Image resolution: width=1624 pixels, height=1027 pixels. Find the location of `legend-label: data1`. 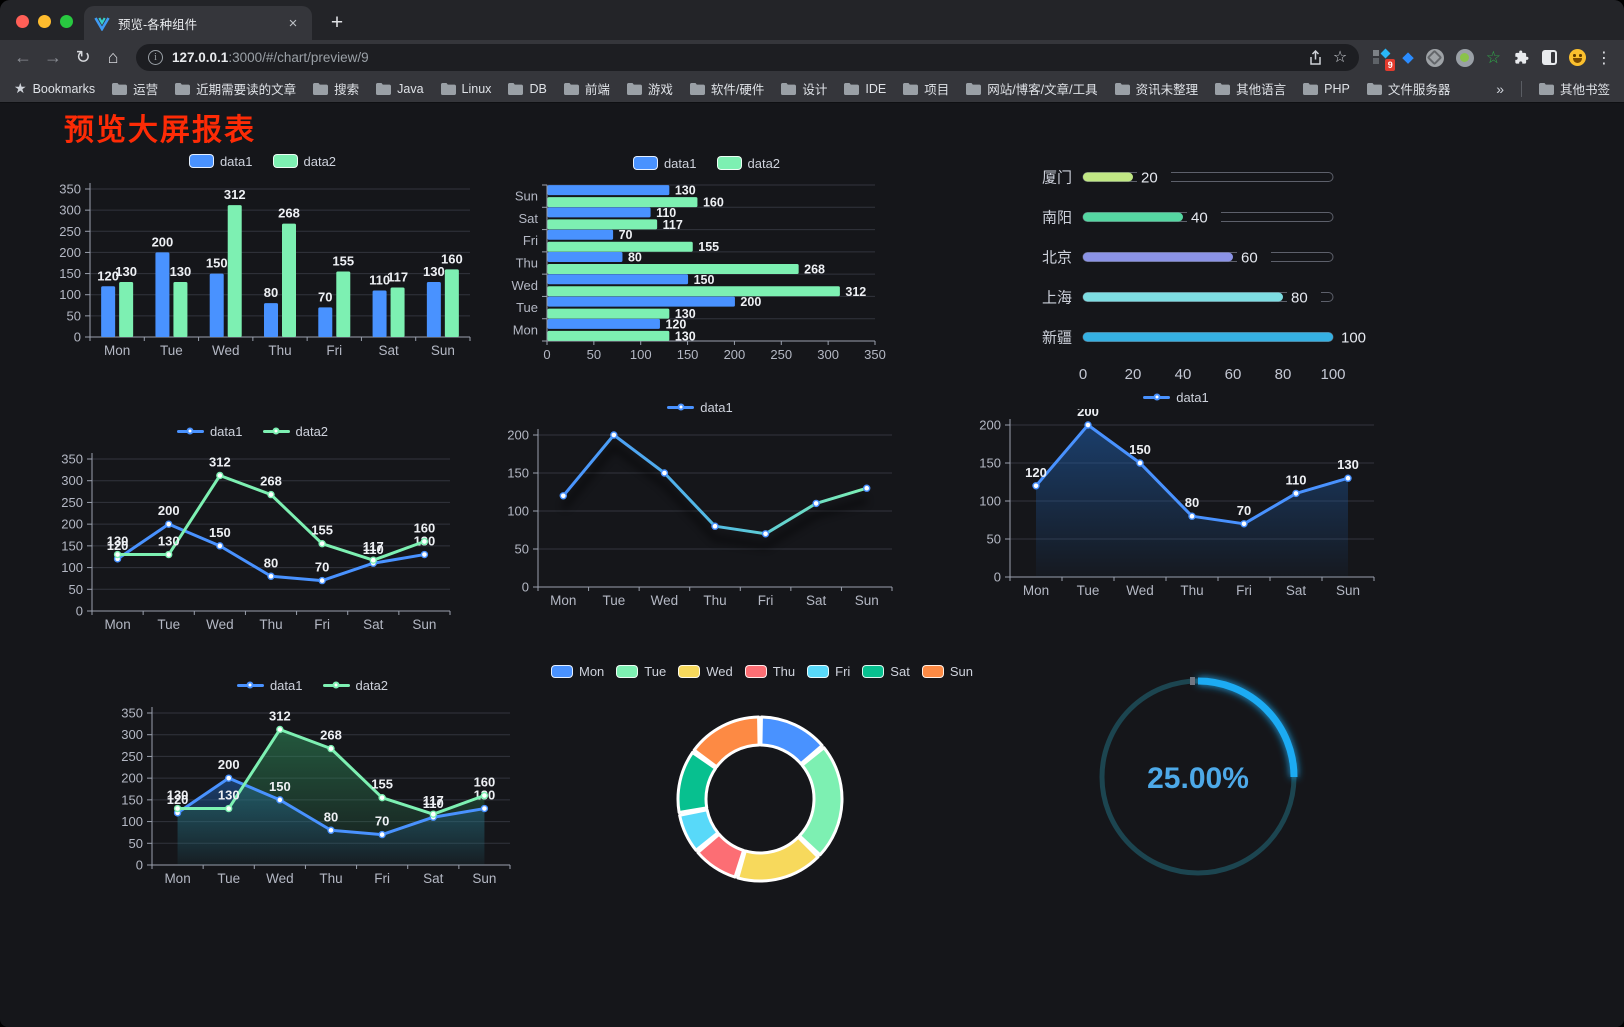

legend-label: data1 is located at coordinates (716, 407).